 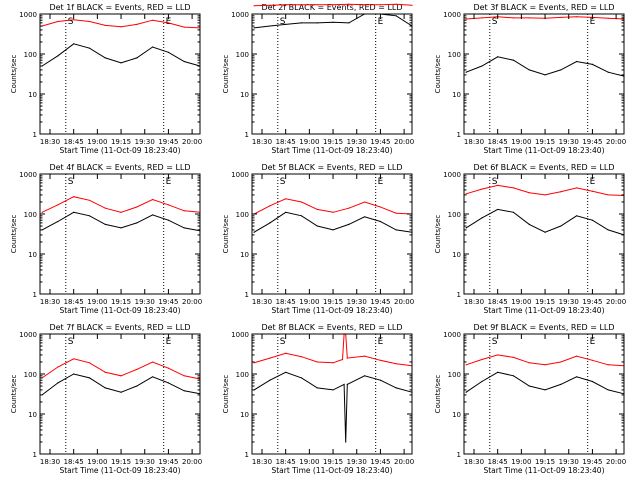 What do you see at coordinates (545, 190) in the screenshot?
I see `series-line-lld` at bounding box center [545, 190].